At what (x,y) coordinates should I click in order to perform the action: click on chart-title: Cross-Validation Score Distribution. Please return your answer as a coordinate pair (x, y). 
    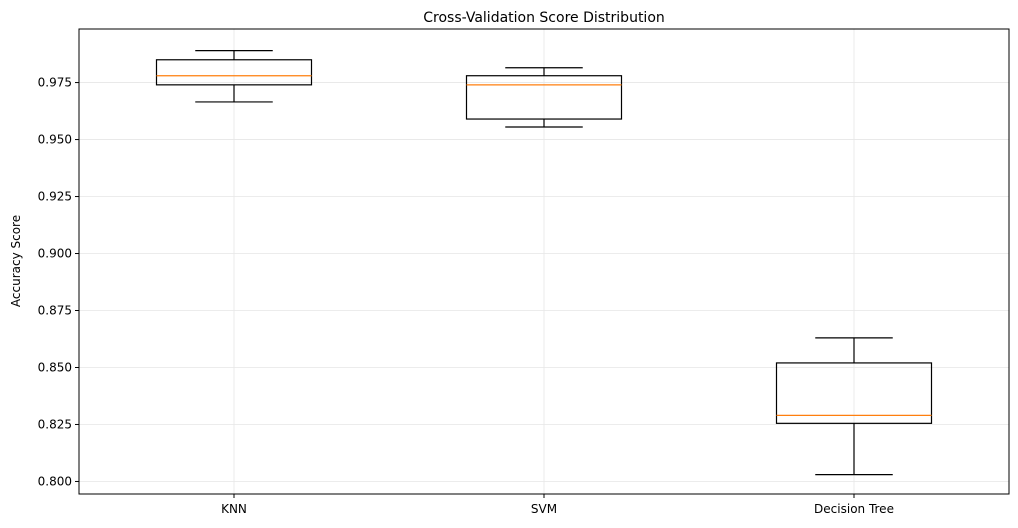
    Looking at the image, I should click on (544, 18).